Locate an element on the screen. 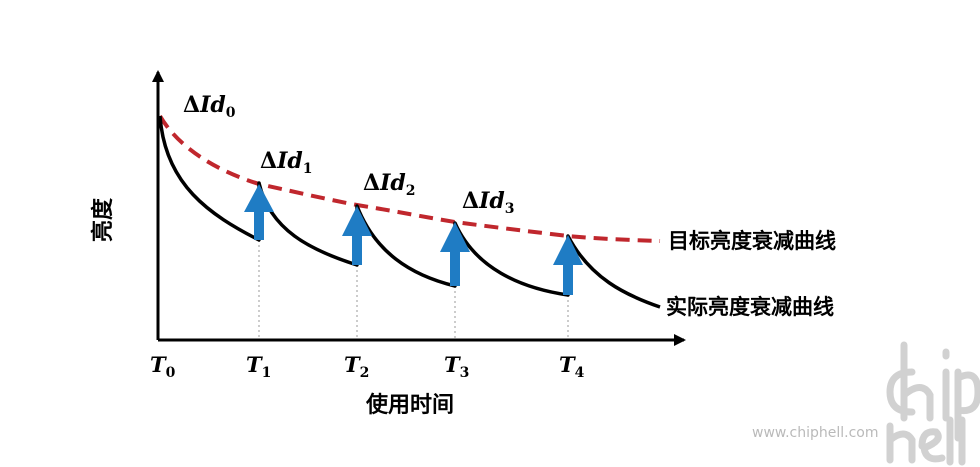 This screenshot has height=467, width=980. watermark-logo is located at coordinates (933, 403).